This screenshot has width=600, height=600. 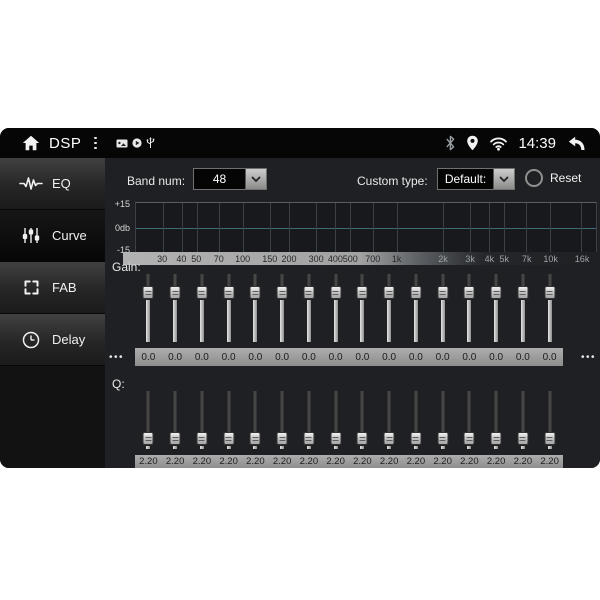 I want to click on sidebar-item-curve: Curve, so click(x=52, y=236).